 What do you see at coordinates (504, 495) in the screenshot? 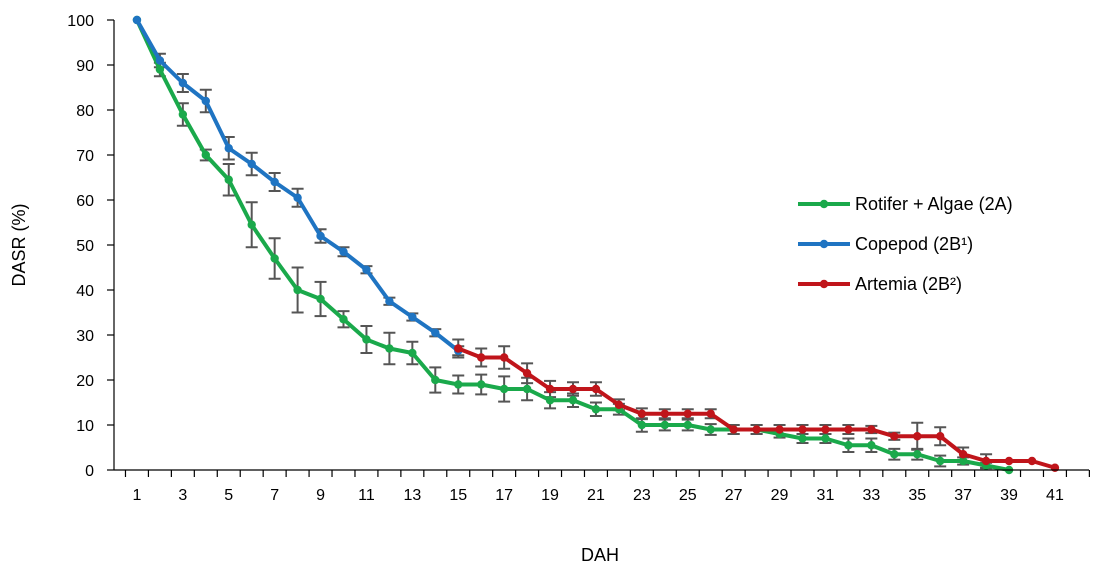
I see `x-tick-label: 17` at bounding box center [504, 495].